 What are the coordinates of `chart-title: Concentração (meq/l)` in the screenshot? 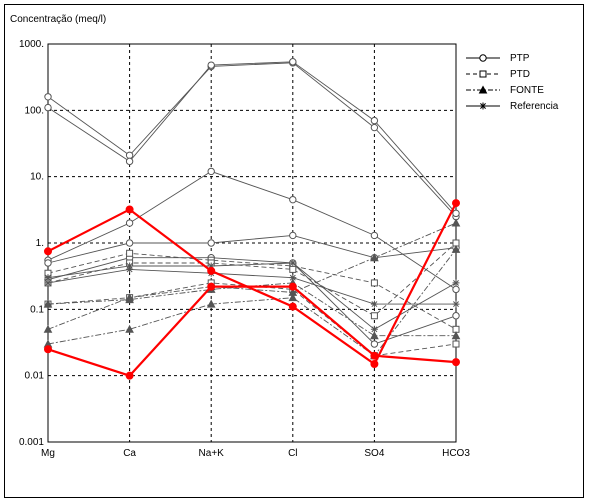 It's located at (58, 19).